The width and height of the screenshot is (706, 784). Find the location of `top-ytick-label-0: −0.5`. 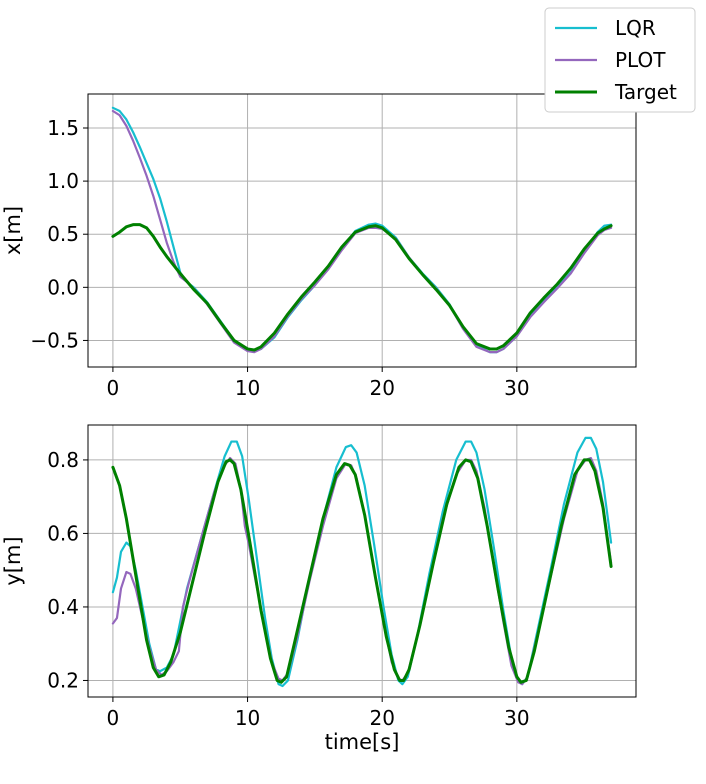

top-ytick-label-0: −0.5 is located at coordinates (54, 340).